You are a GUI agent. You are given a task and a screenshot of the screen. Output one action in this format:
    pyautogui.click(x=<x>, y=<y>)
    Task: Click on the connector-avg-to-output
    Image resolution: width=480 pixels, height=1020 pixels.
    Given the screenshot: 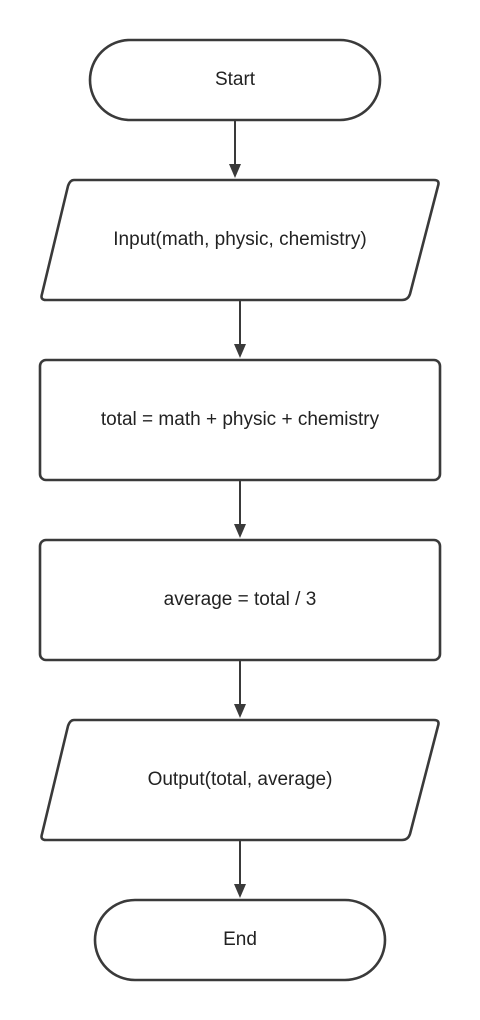 What is the action you would take?
    pyautogui.click(x=240, y=689)
    